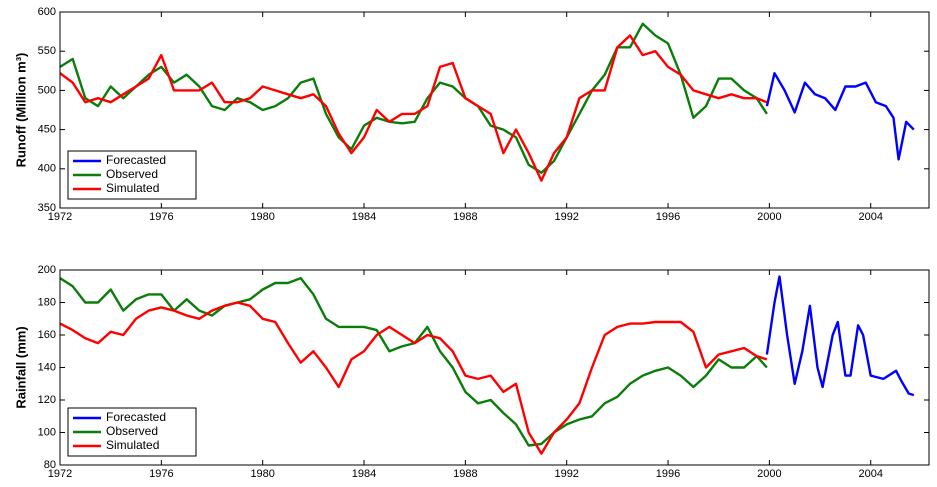  What do you see at coordinates (47, 270) in the screenshot?
I see `y-tick-label: 200` at bounding box center [47, 270].